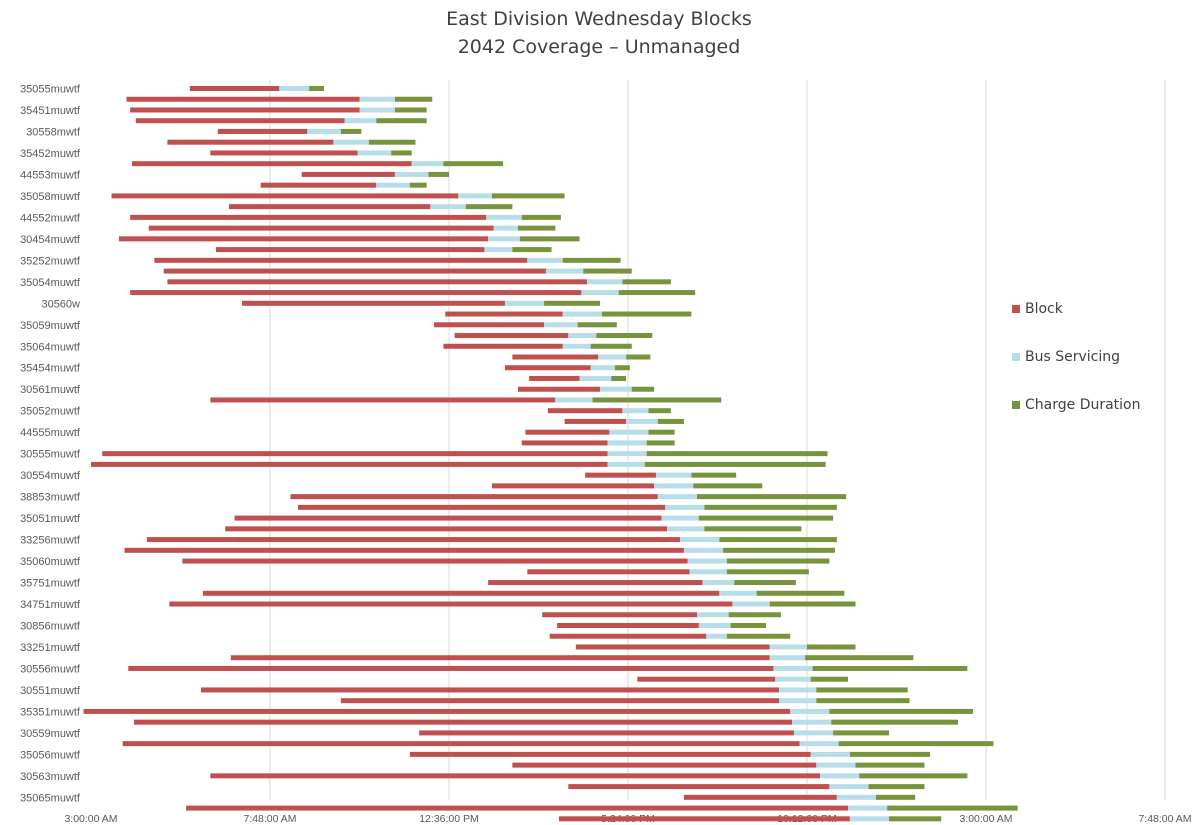  I want to click on x-tick-label: 3:00:00 AM, so click(985, 819).